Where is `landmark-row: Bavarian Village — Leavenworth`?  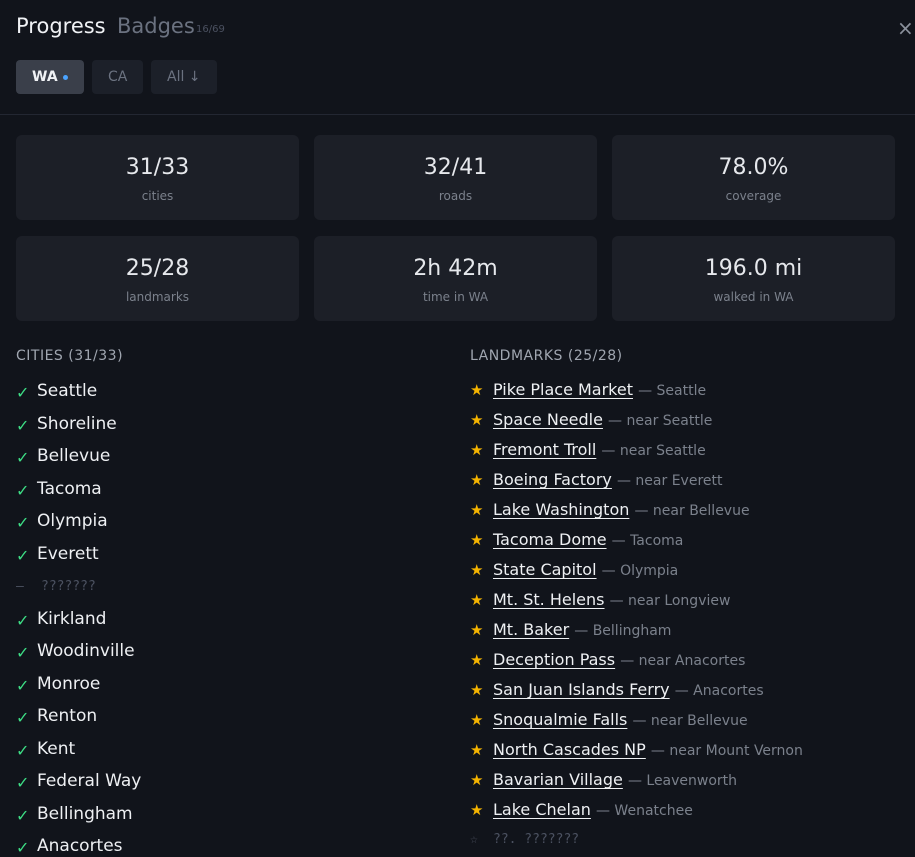
landmark-row: Bavarian Village — Leavenworth is located at coordinates (615, 779).